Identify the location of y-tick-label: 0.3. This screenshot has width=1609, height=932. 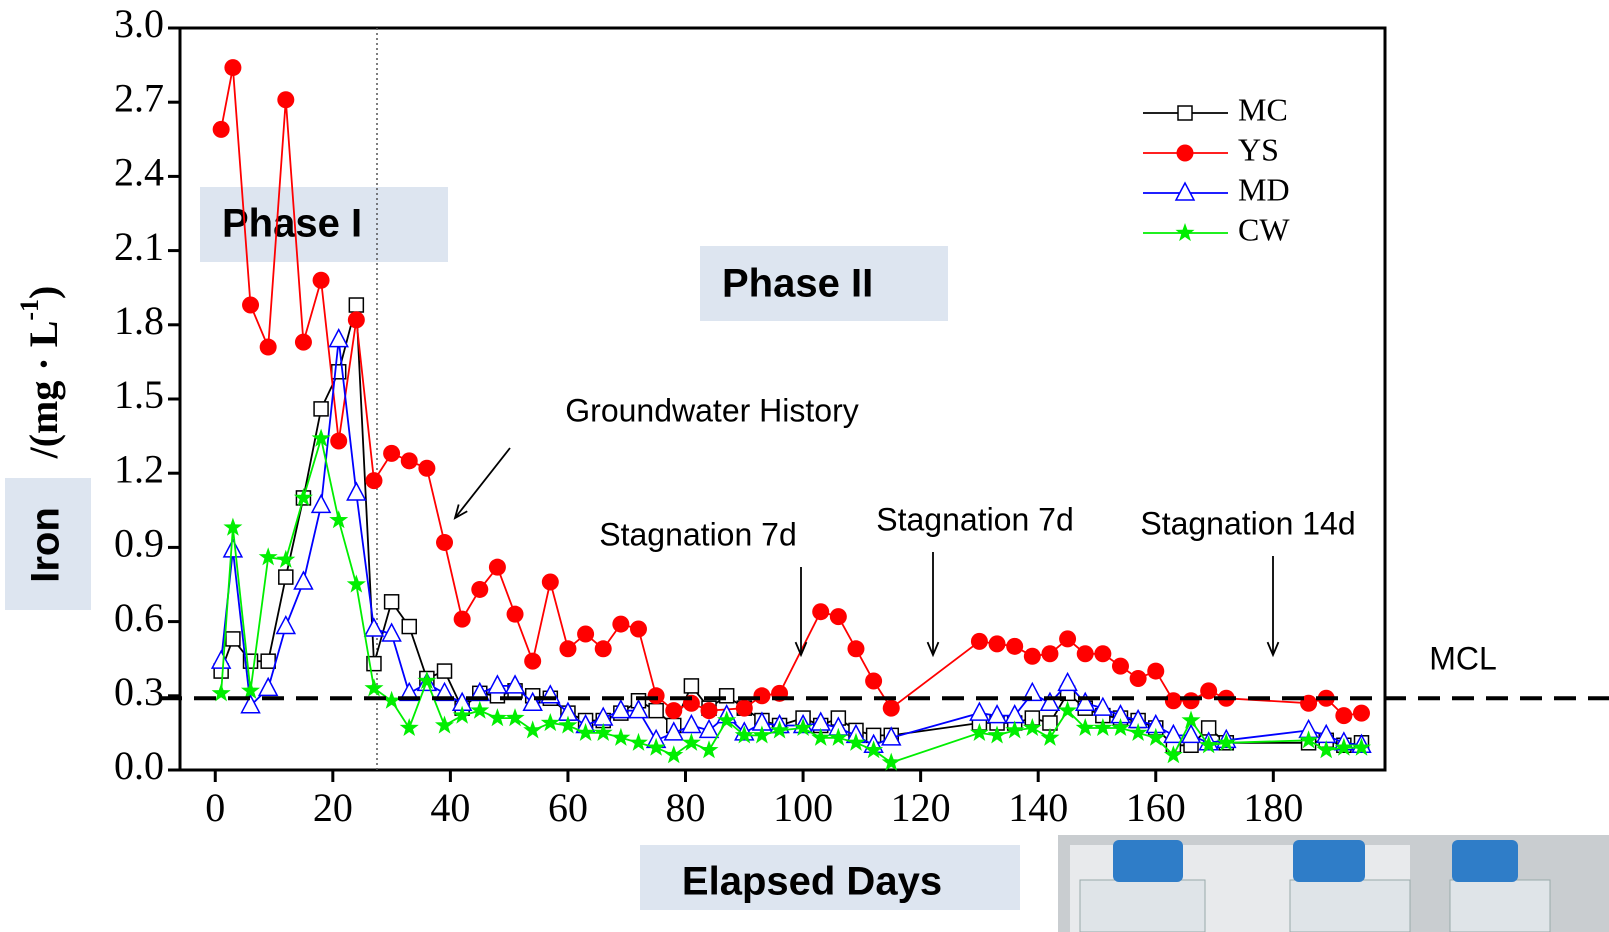
(139, 691).